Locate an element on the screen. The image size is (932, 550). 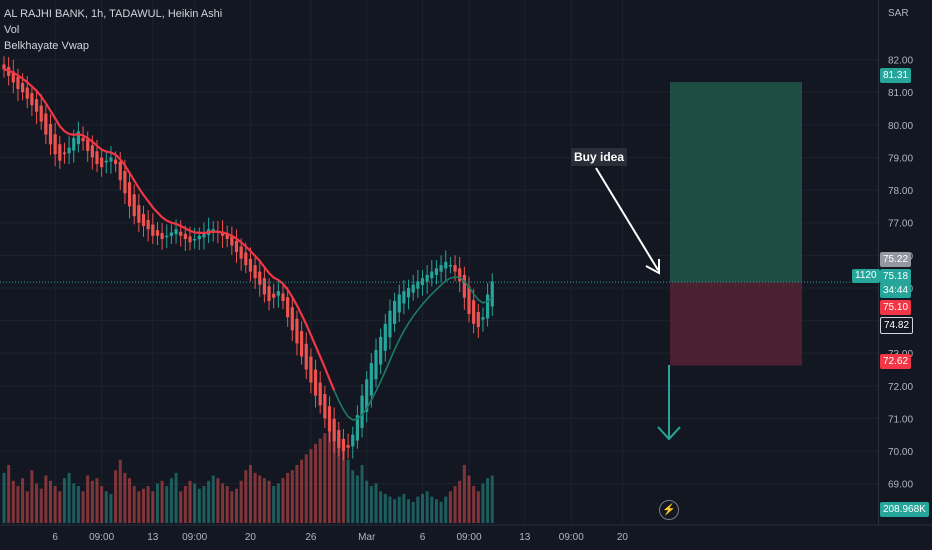
price-axis is located at coordinates (905, 262).